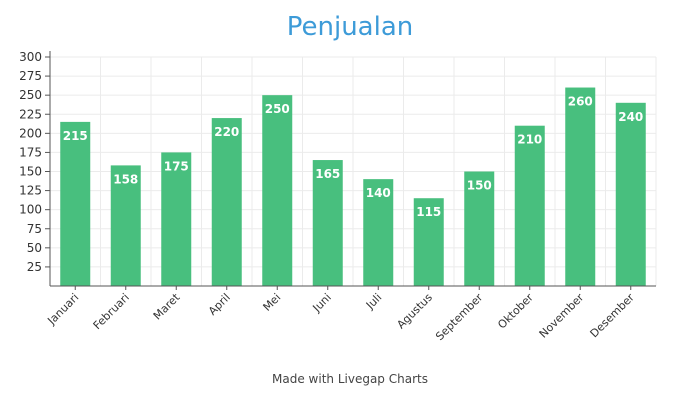 The height and width of the screenshot is (400, 700). I want to click on chart-title: Penjualan, so click(350, 27).